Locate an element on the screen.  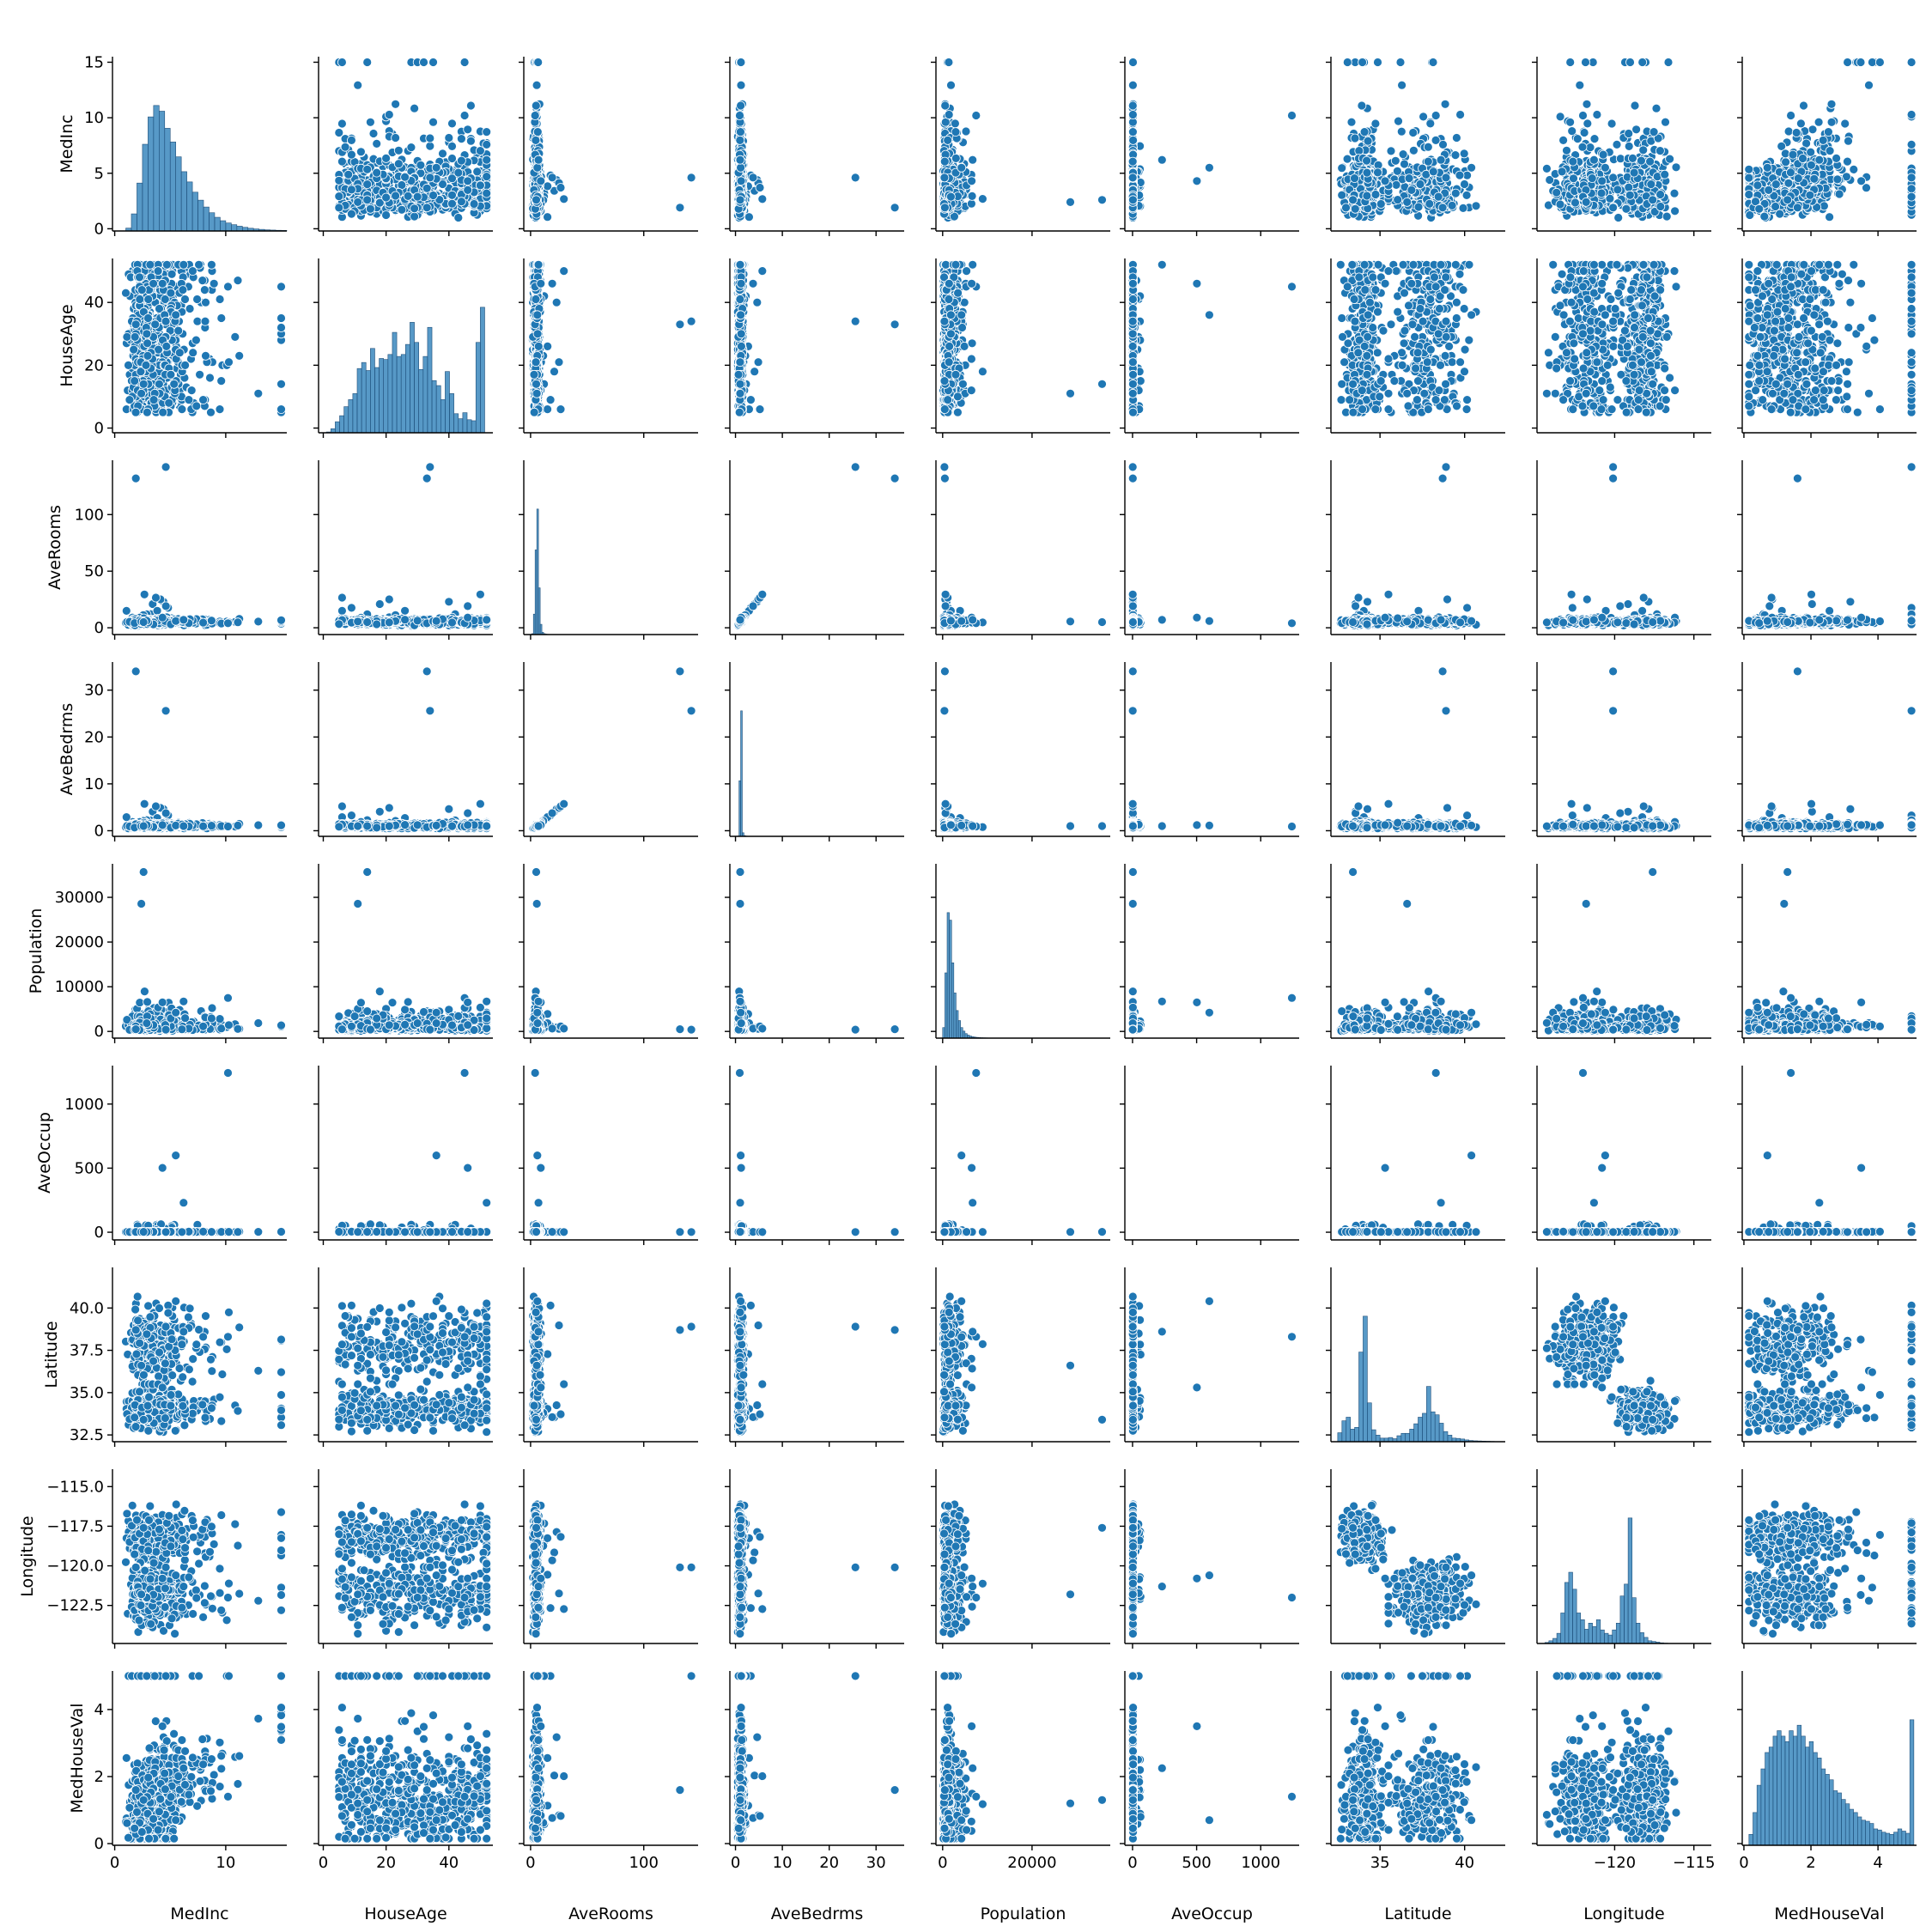
y-tick-label: 5 is located at coordinates (99, 174).